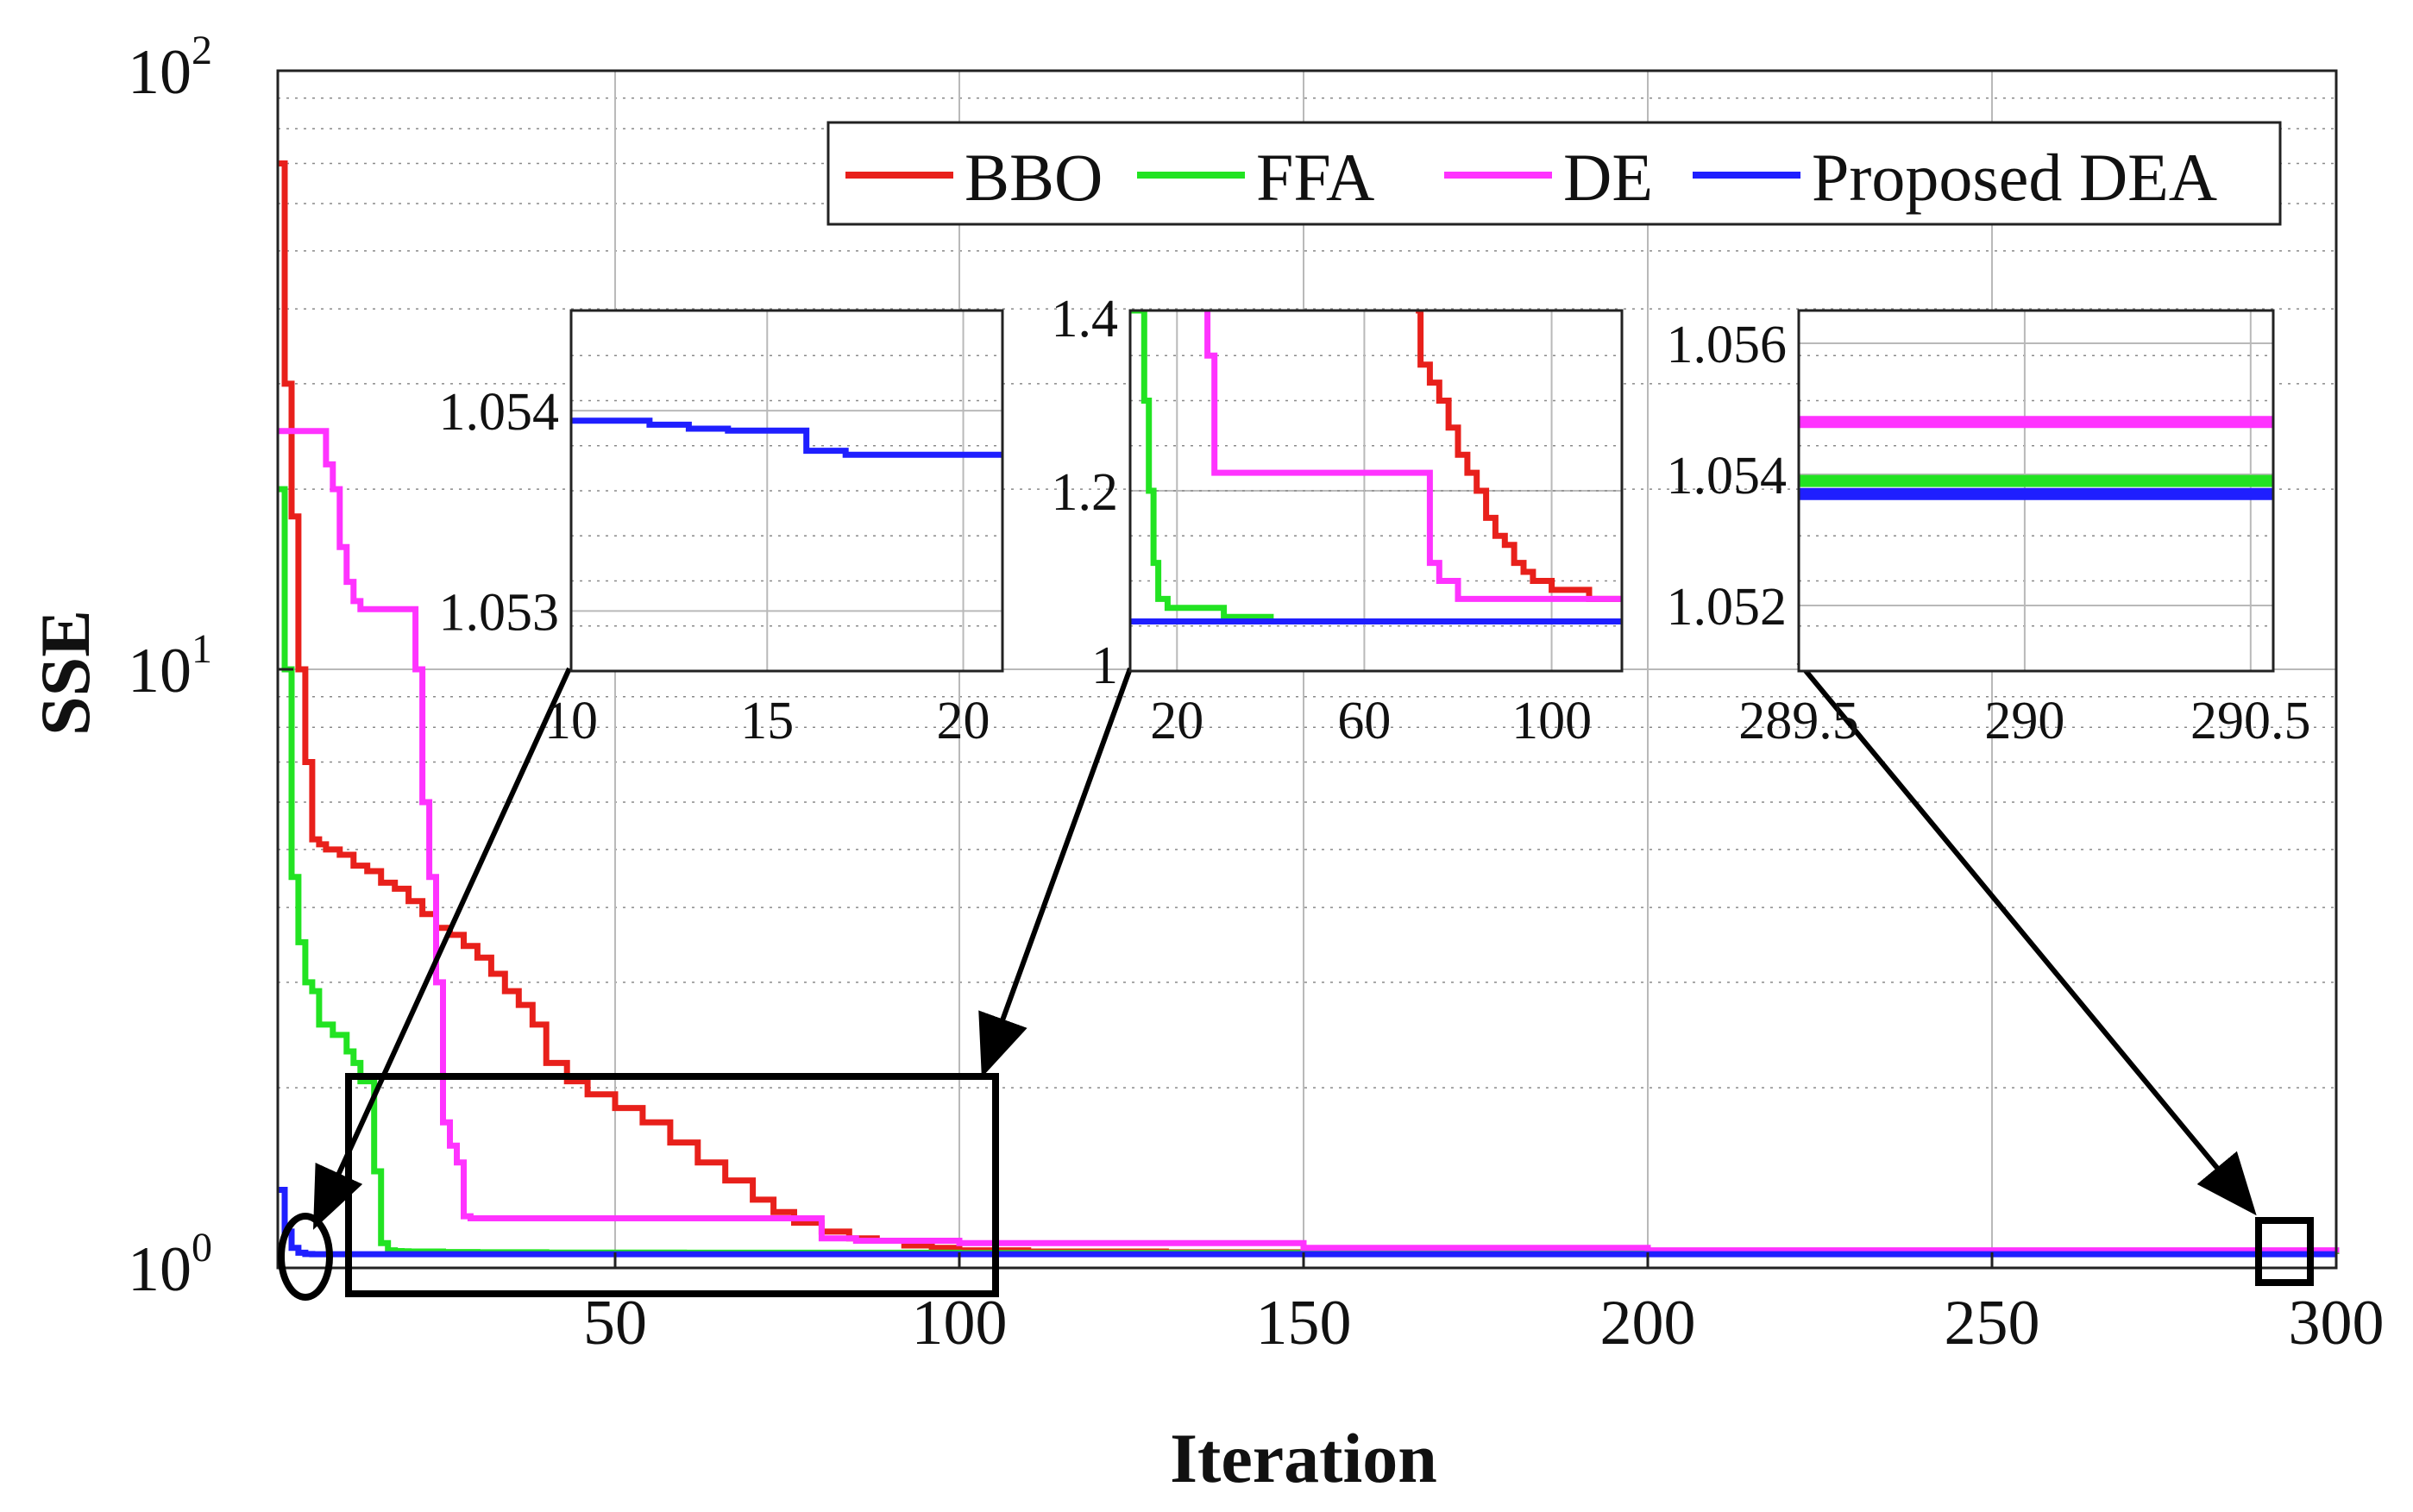 The image size is (2413, 1512). I want to click on legend-box, so click(1554, 173).